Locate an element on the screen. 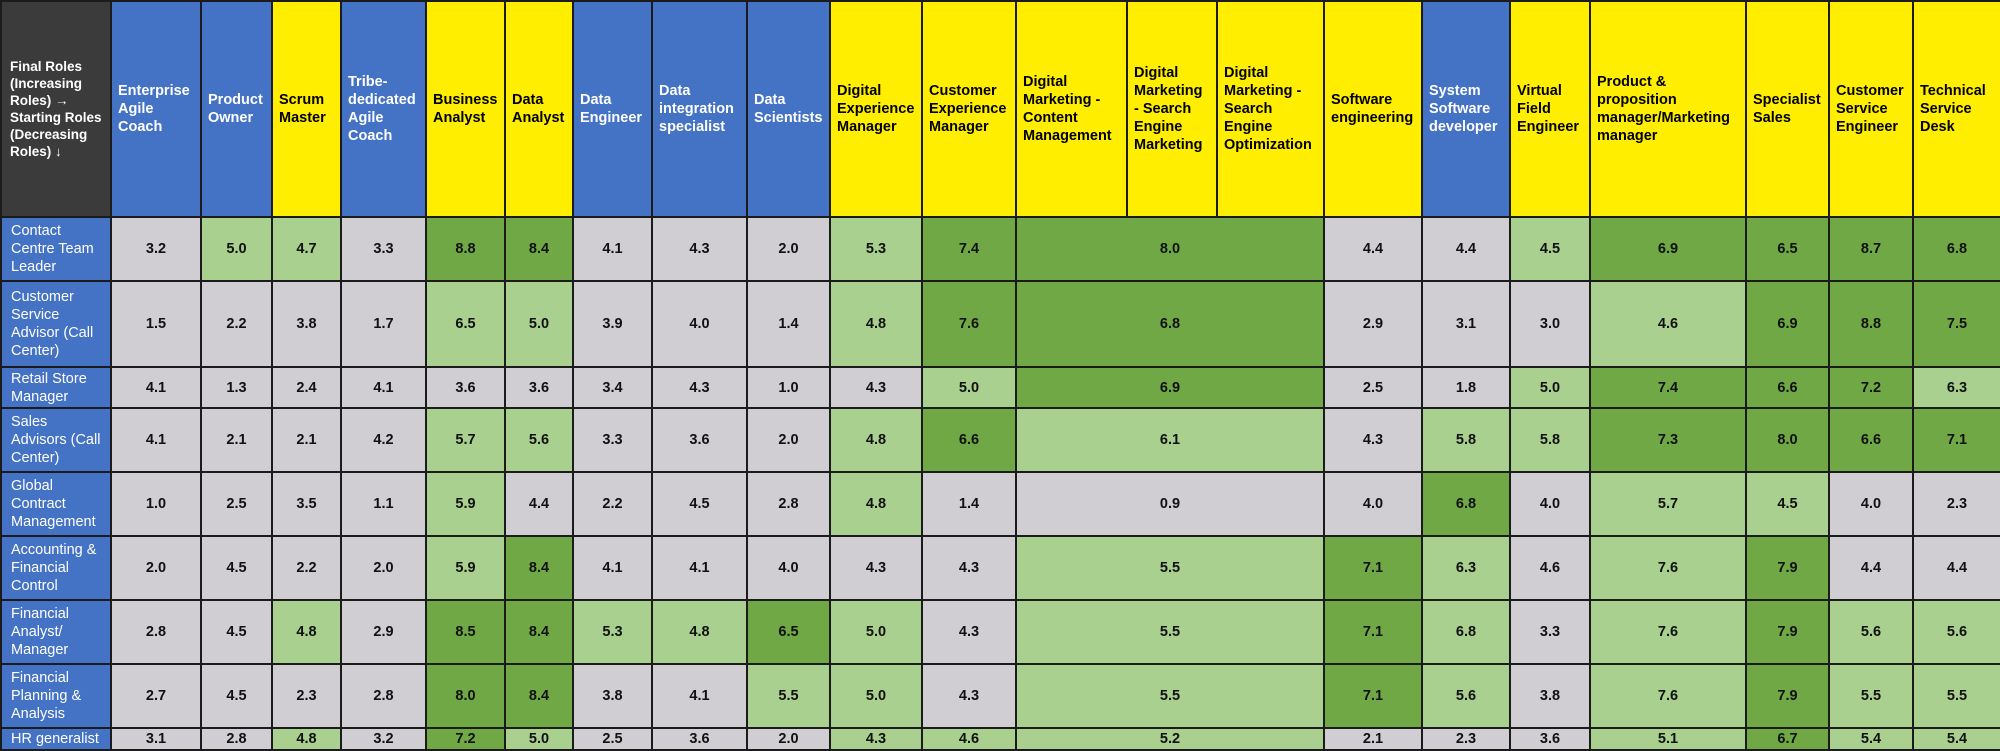 Image resolution: width=2000 pixels, height=751 pixels. row-label: Financial Planning & Analysis is located at coordinates (56, 696).